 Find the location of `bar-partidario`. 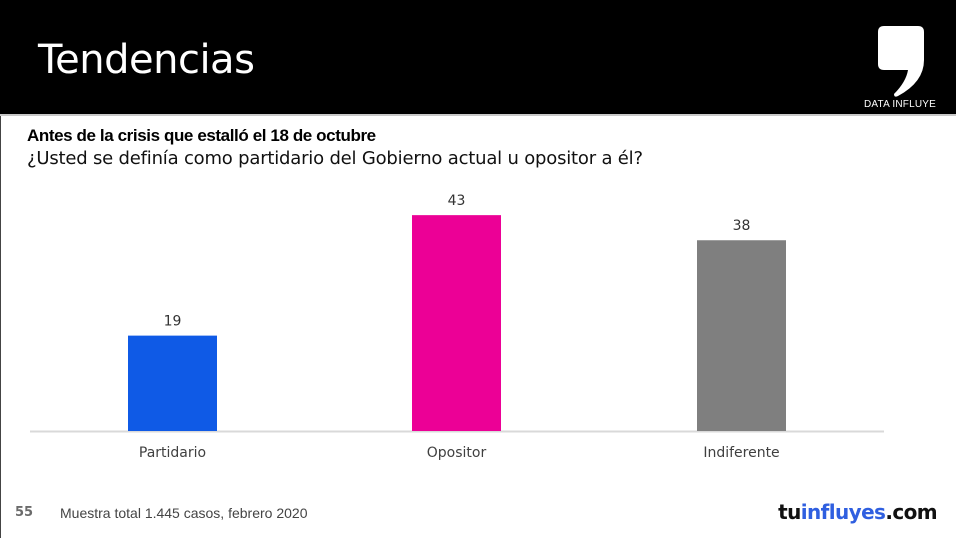

bar-partidario is located at coordinates (172, 383).